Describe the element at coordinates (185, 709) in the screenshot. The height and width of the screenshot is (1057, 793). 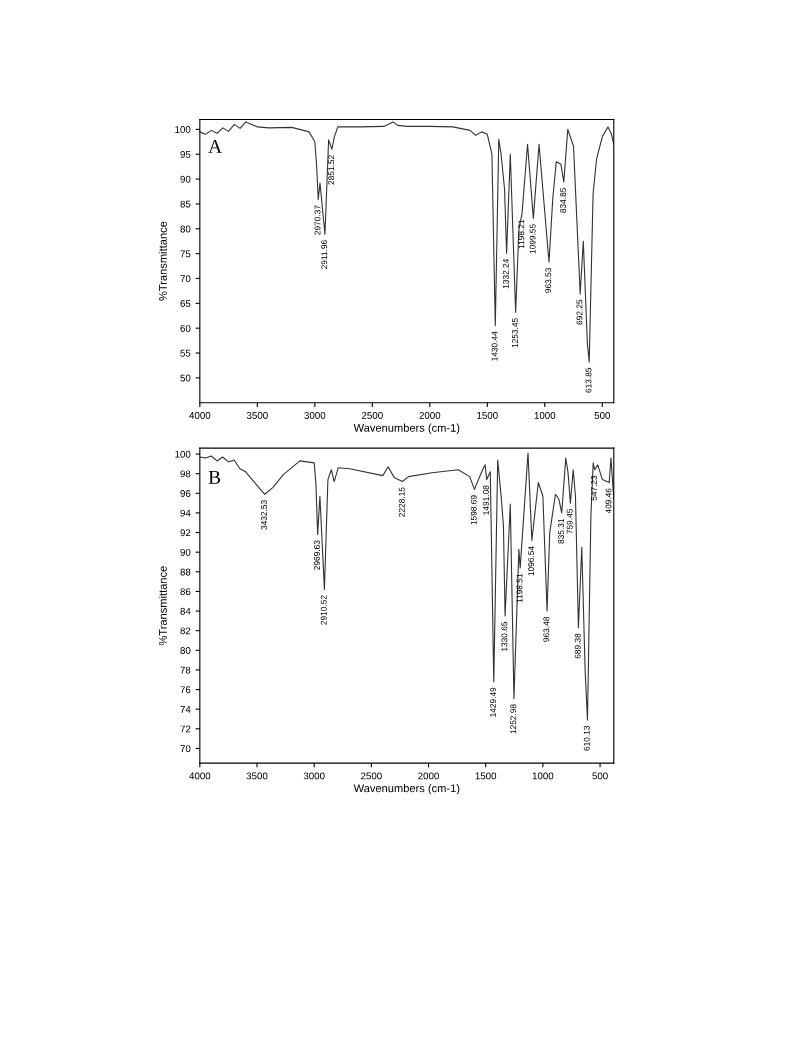
I see `y-tick-label: 74` at that location.